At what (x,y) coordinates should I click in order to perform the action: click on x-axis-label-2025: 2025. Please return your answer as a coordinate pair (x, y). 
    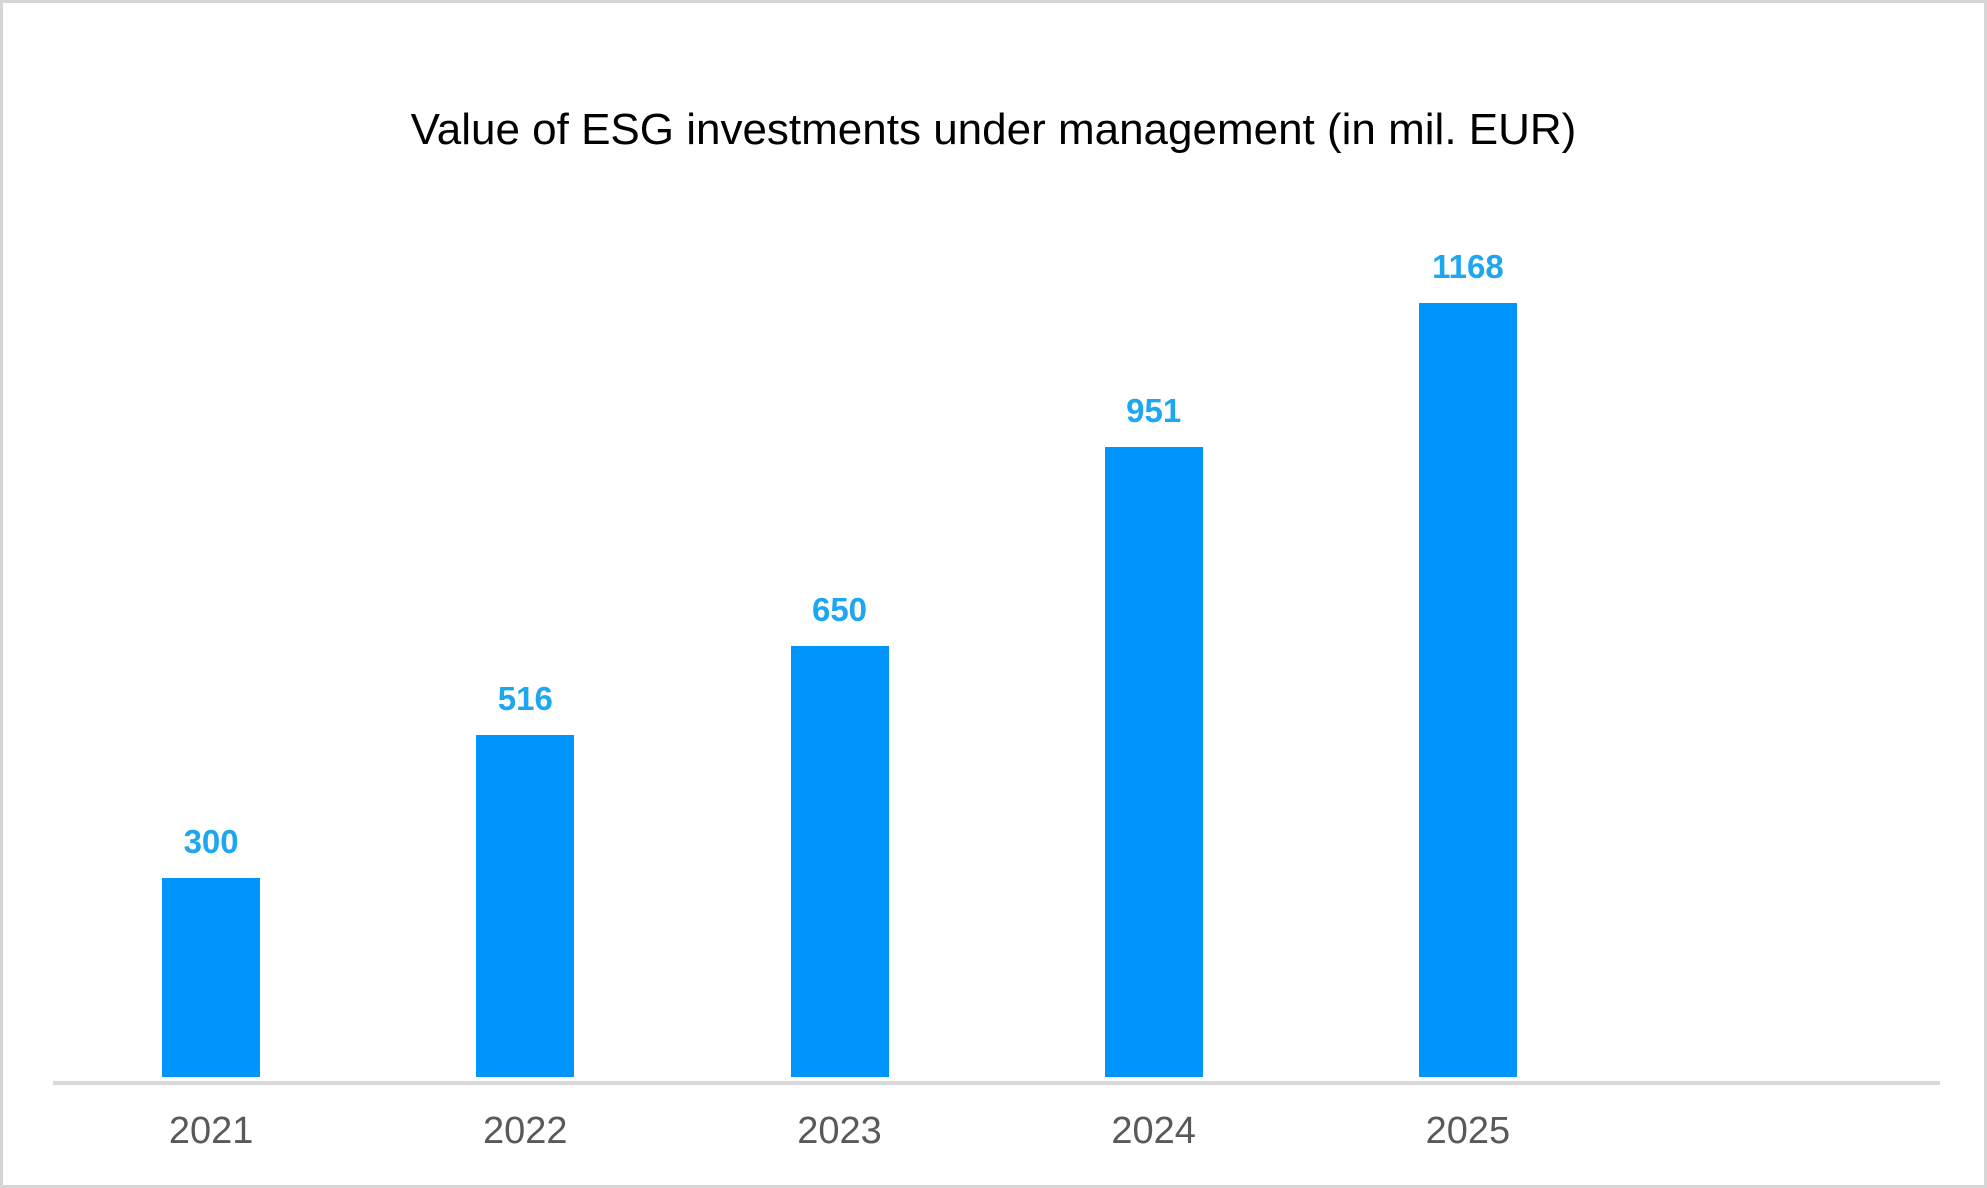
    Looking at the image, I should click on (1468, 1131).